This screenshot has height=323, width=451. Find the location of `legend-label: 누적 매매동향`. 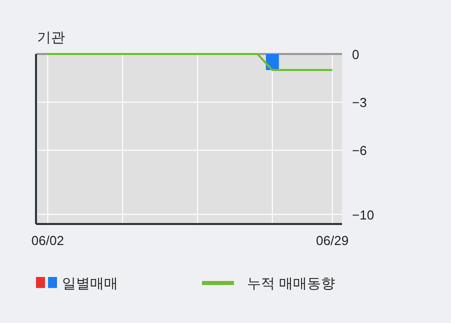

legend-label: 누적 매매동향 is located at coordinates (291, 283).